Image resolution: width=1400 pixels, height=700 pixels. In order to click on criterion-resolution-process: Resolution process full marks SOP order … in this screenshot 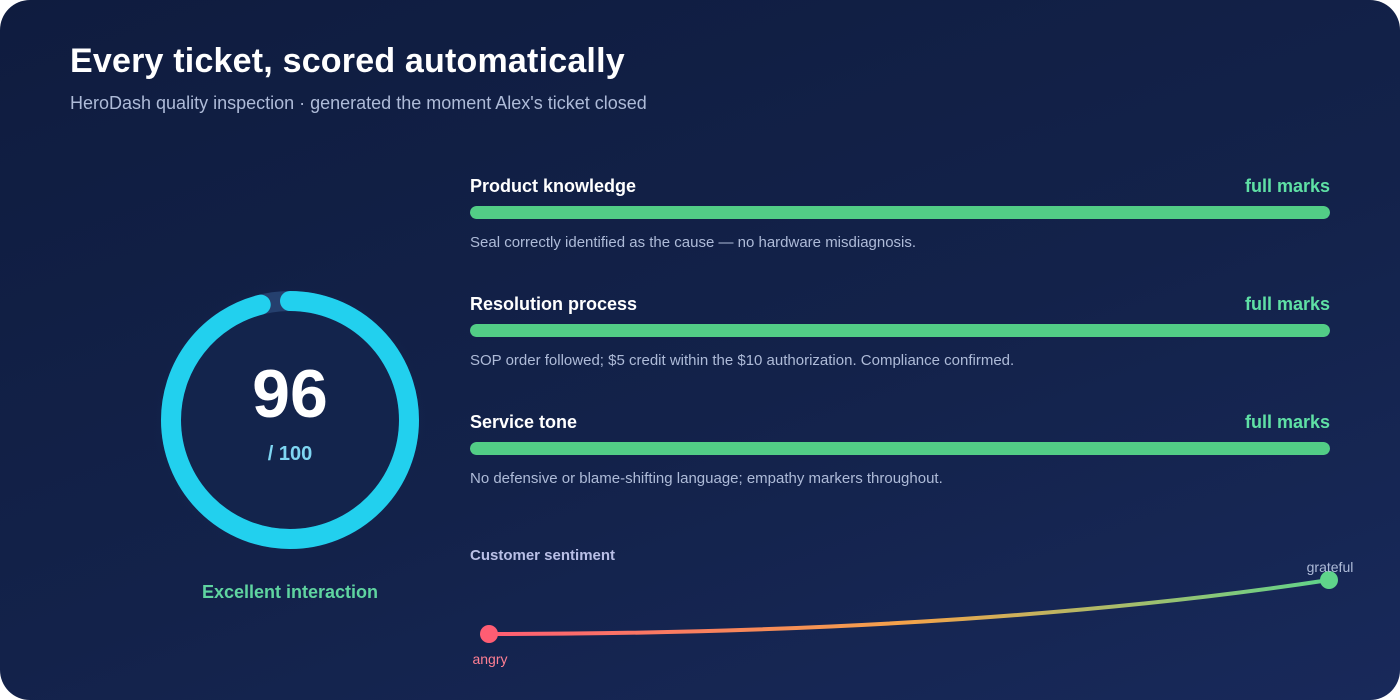, I will do `click(900, 339)`.